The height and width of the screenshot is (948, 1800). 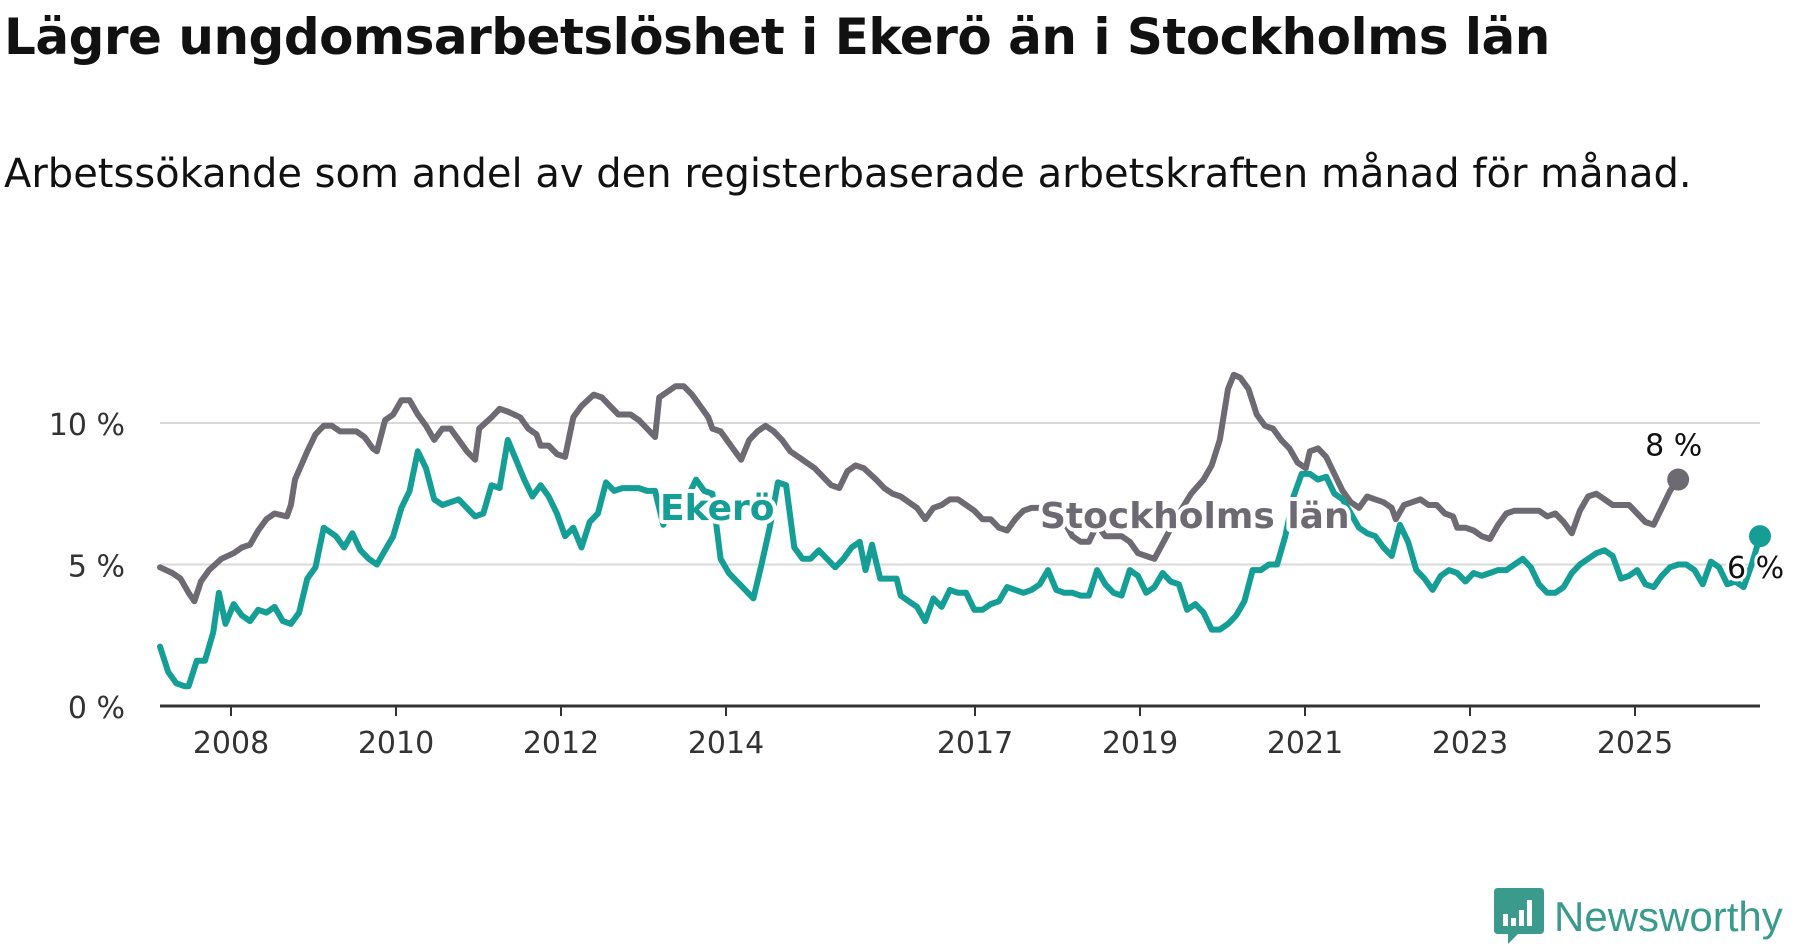 I want to click on y-tick-label: 10 %, so click(x=87, y=425).